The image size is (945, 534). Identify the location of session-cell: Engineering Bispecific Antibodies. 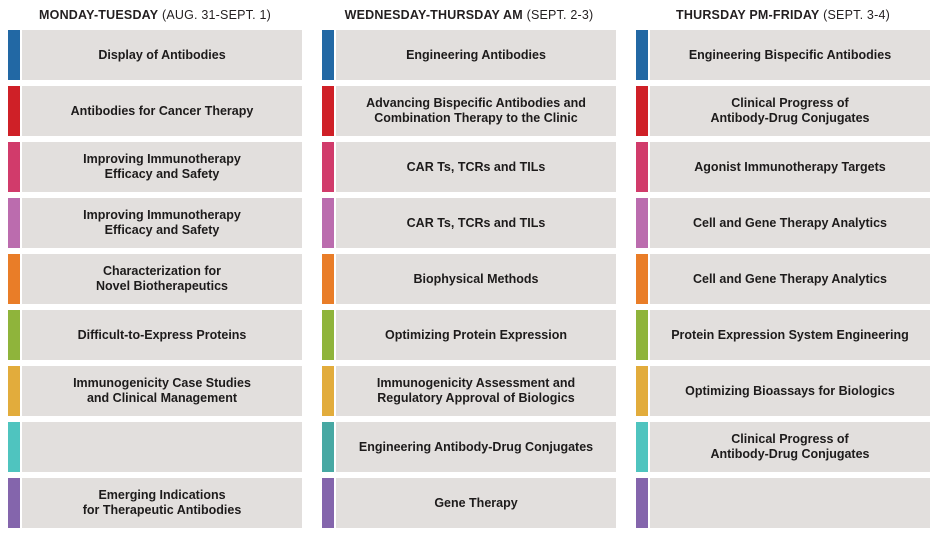
(783, 55).